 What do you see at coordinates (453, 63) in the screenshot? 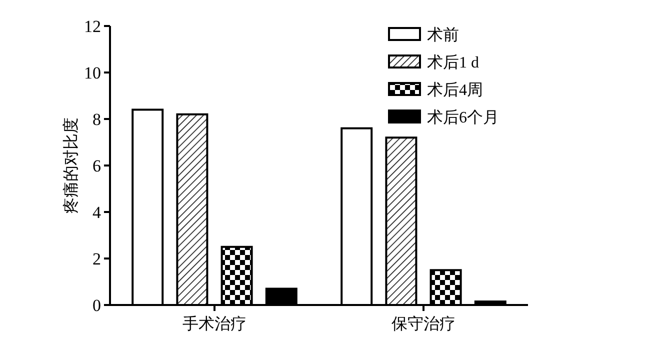
I see `legend-label: 术后1 d` at bounding box center [453, 63].